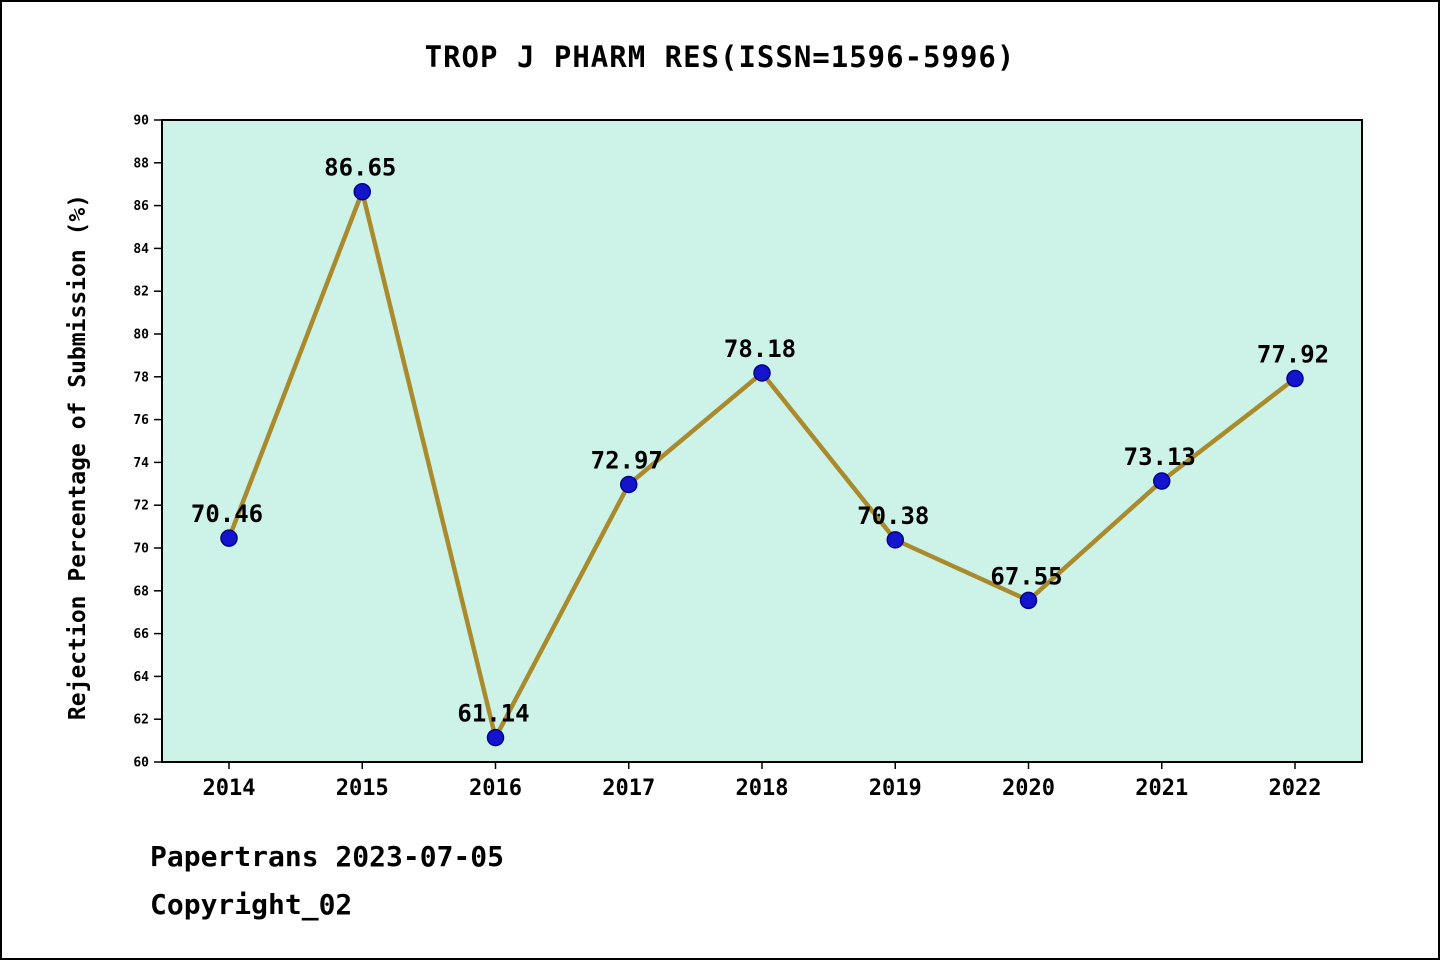 The width and height of the screenshot is (1440, 960). Describe the element at coordinates (141, 549) in the screenshot. I see `y-tick-label: 70` at that location.